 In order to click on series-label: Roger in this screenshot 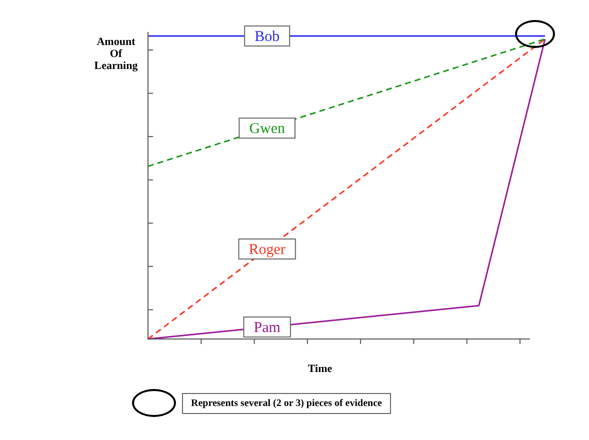, I will do `click(267, 250)`.